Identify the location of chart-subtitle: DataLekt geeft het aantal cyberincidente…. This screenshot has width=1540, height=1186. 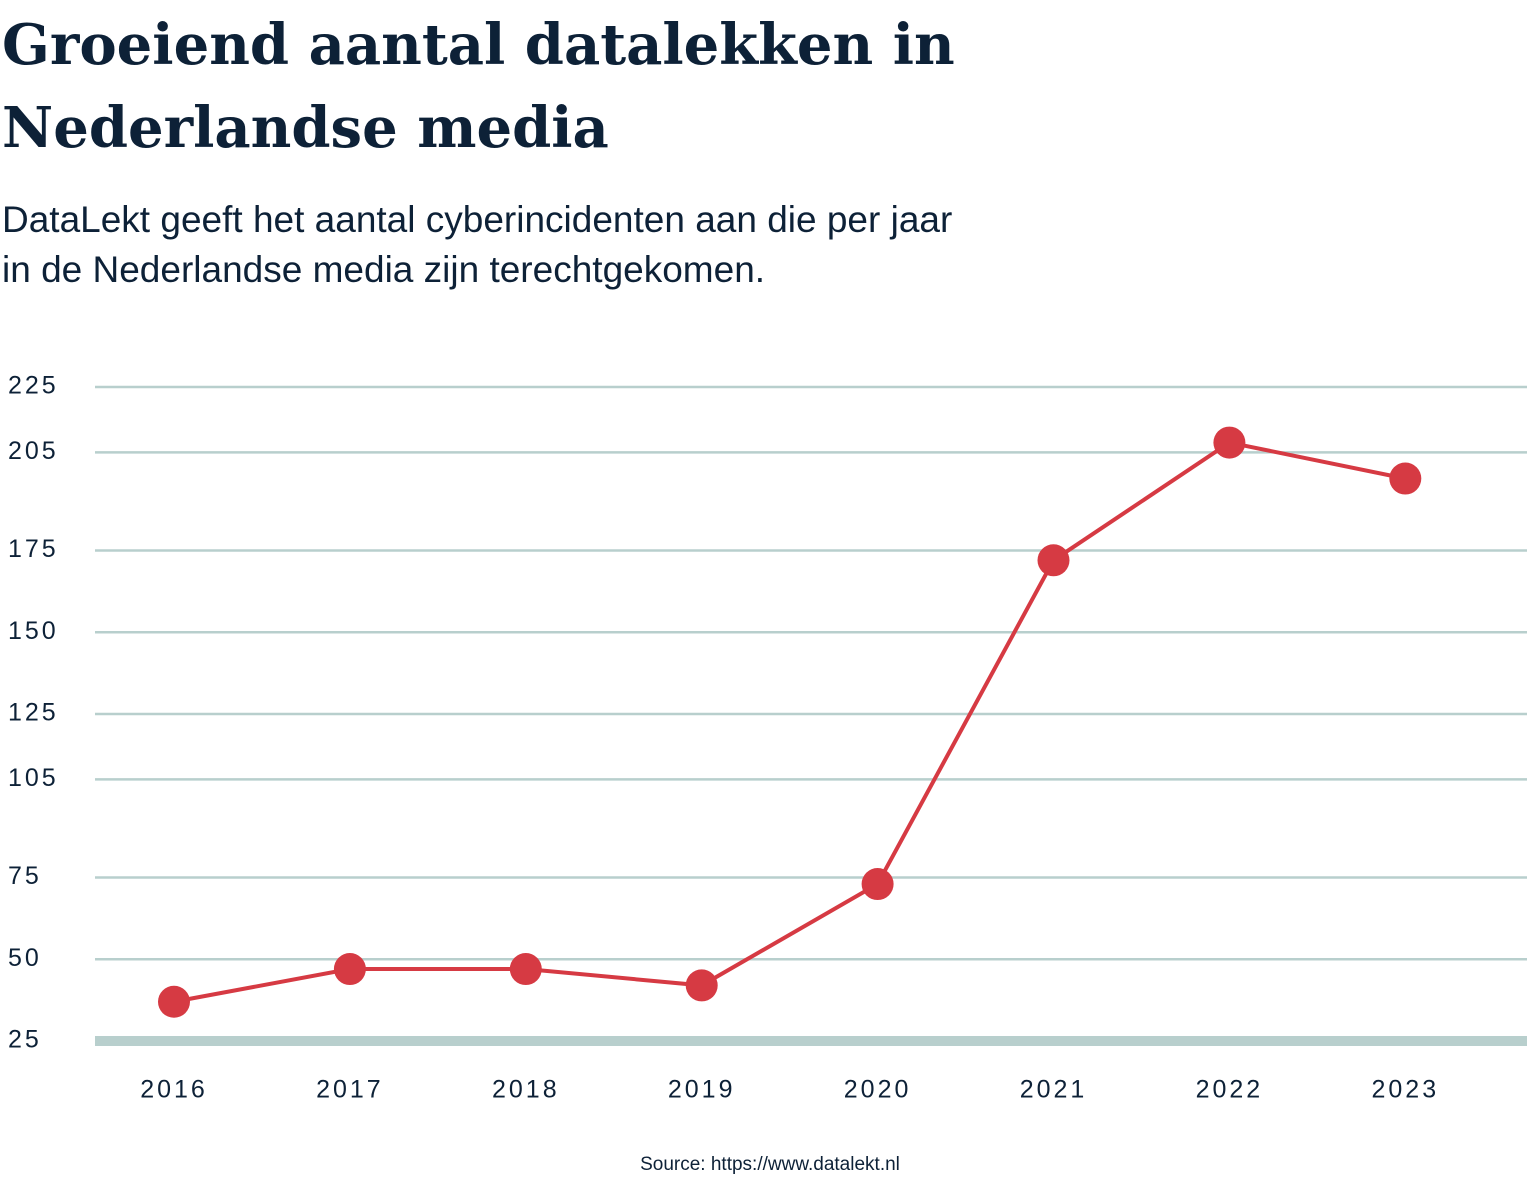
(482, 244).